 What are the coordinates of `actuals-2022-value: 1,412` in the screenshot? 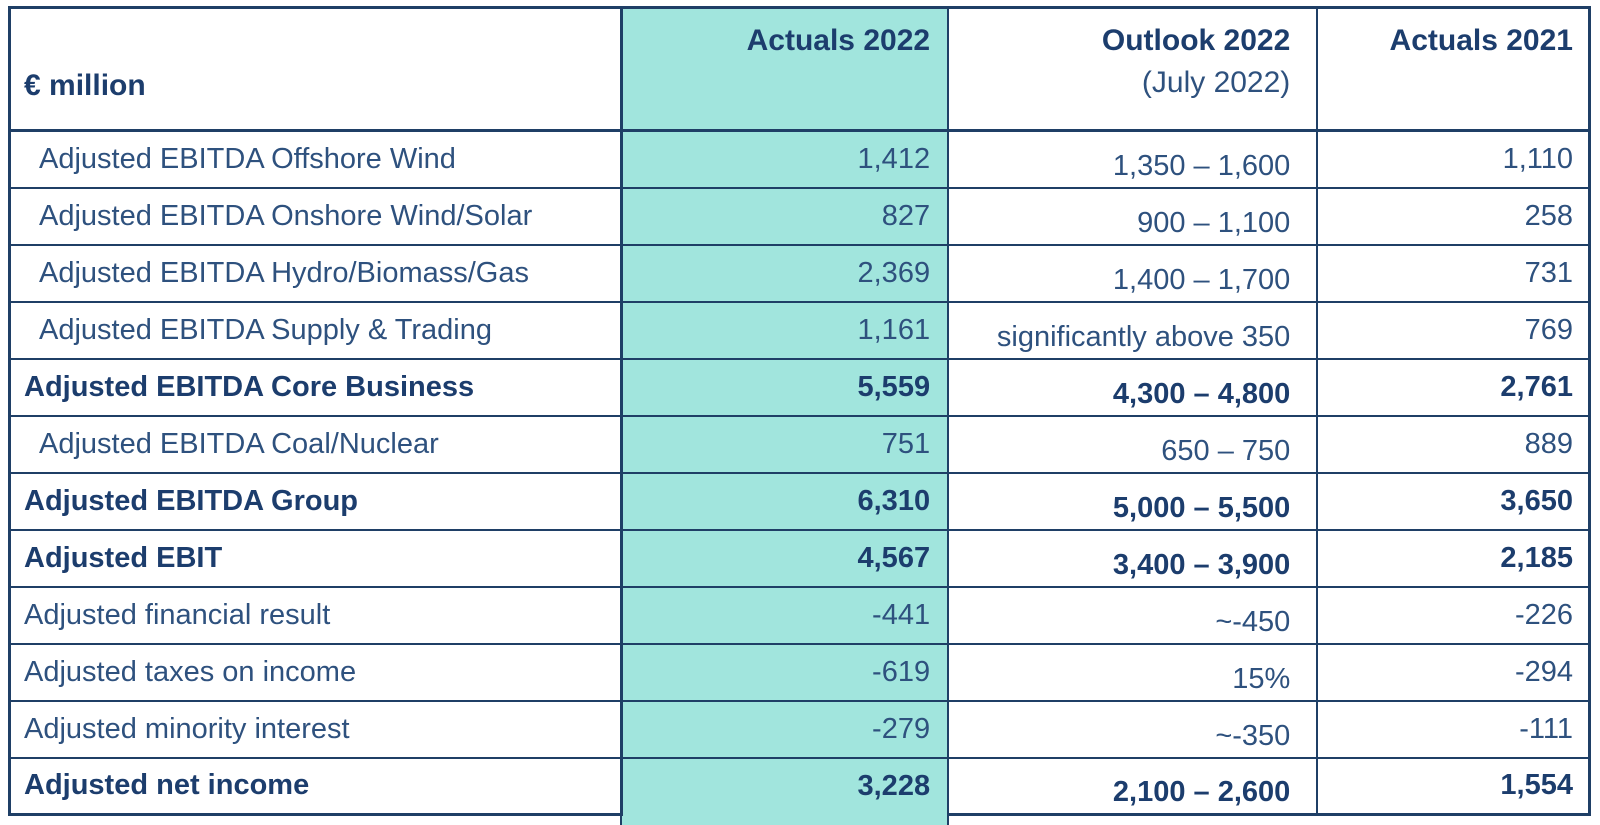 It's located at (785, 159).